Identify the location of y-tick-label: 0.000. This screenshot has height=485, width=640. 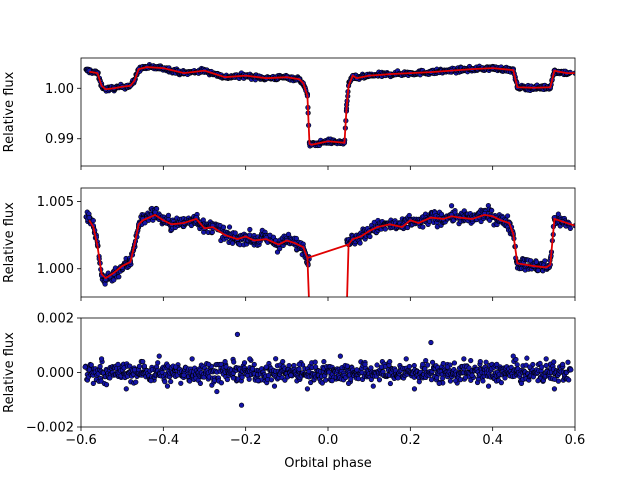
(55, 373).